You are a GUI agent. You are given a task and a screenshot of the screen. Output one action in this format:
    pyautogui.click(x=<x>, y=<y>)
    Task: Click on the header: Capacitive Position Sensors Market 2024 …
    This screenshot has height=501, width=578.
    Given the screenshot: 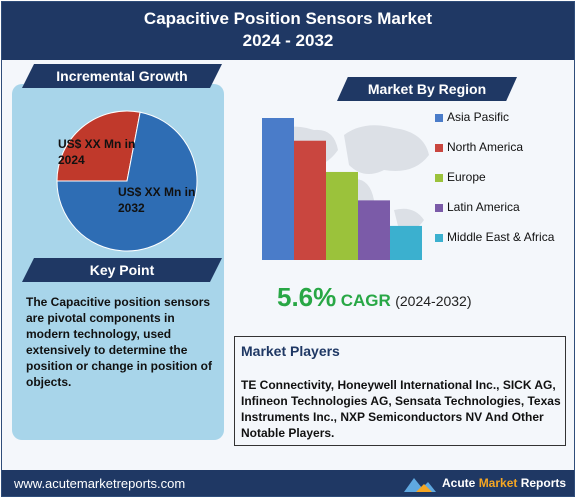 What is the action you would take?
    pyautogui.click(x=288, y=31)
    